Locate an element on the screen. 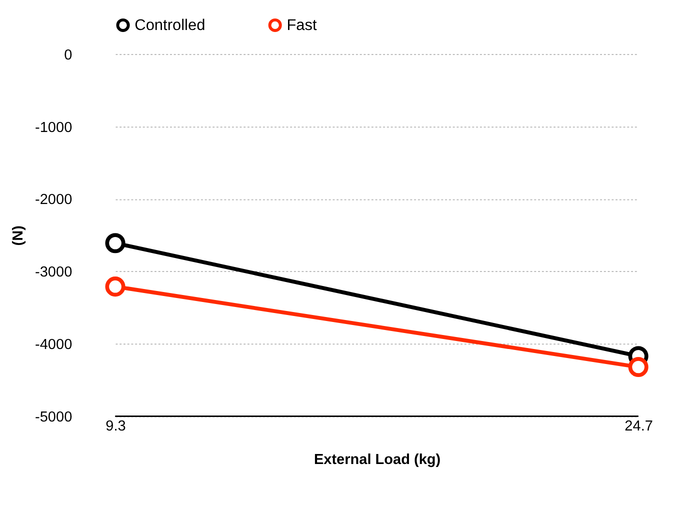 The width and height of the screenshot is (679, 516). x-tick-label: 24.7 is located at coordinates (638, 426).